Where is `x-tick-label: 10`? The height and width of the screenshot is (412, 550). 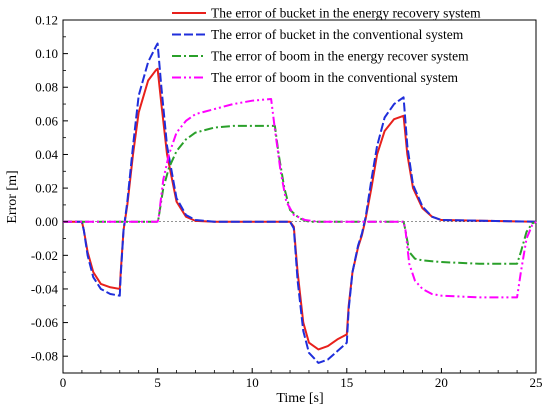 x-tick-label: 10 is located at coordinates (252, 382).